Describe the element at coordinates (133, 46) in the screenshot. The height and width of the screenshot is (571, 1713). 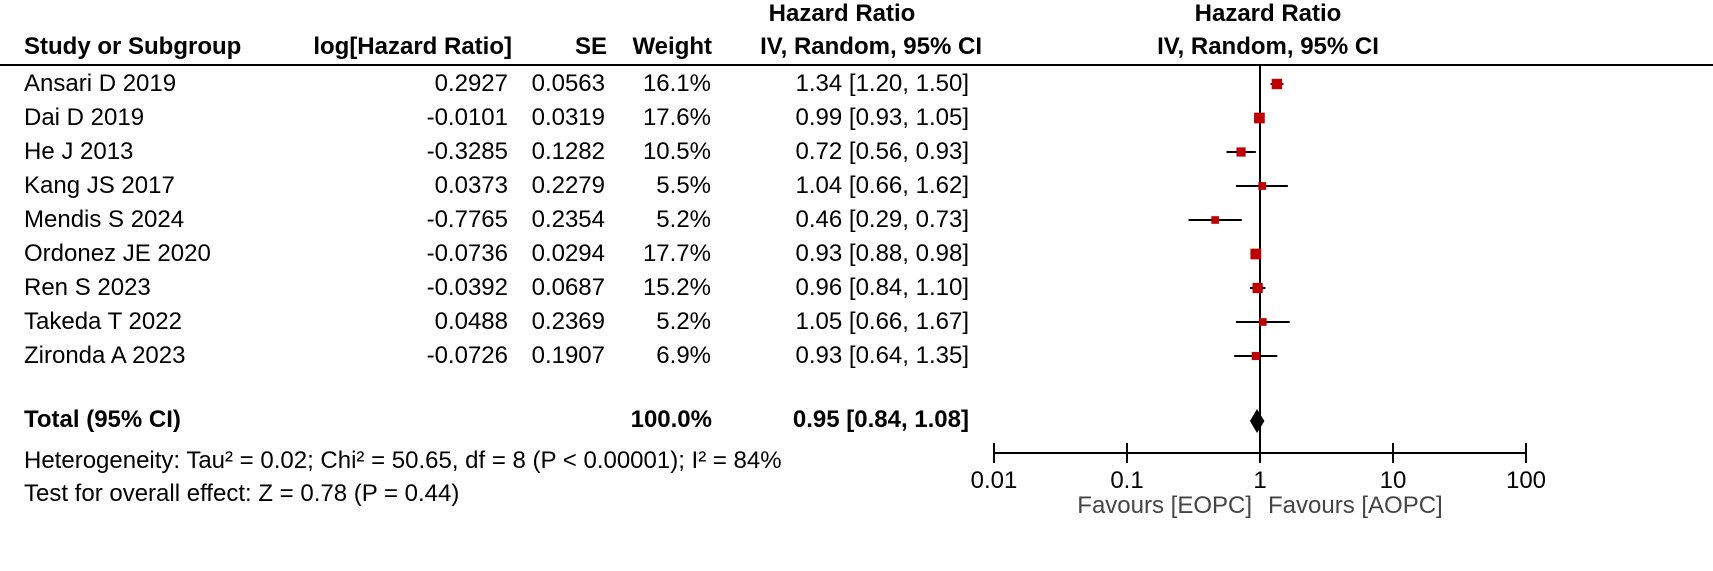
I see `study-column-header: Study or Subgroup` at that location.